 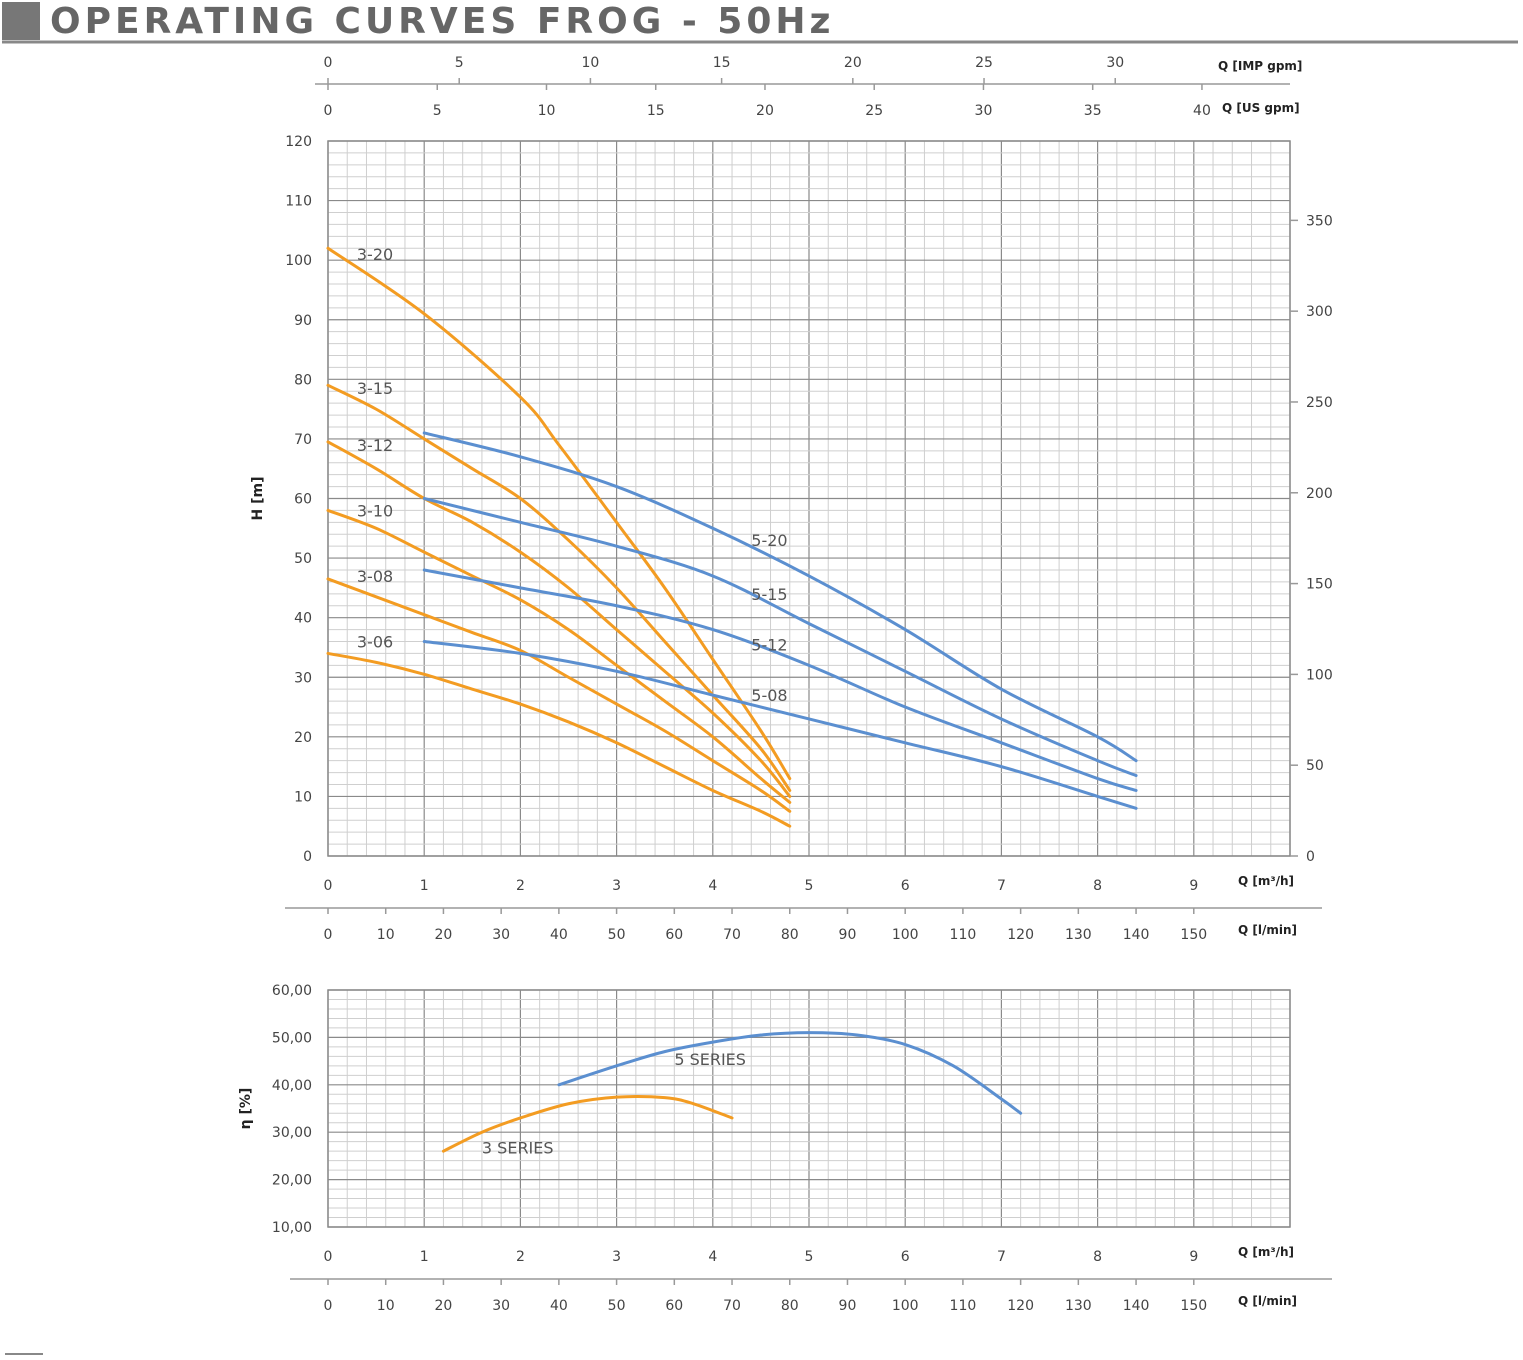 What do you see at coordinates (375, 254) in the screenshot?
I see `curve-label: 3-20` at bounding box center [375, 254].